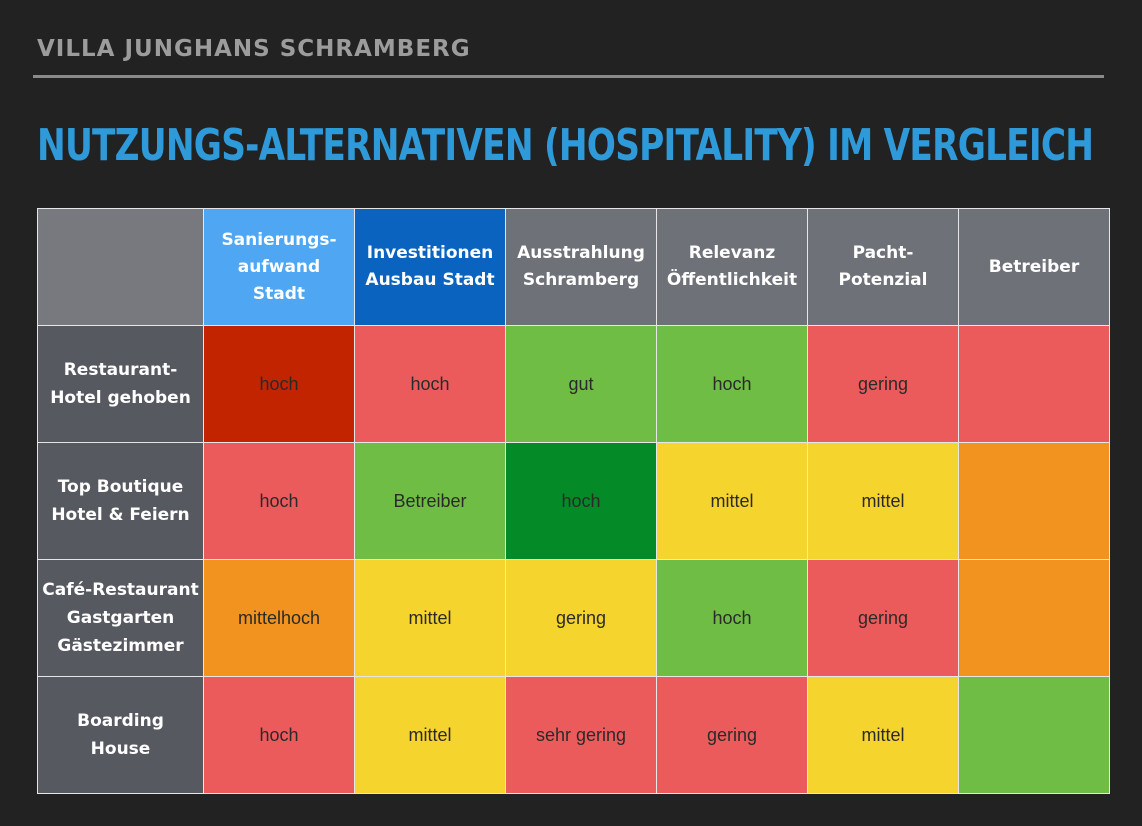 This screenshot has height=826, width=1142. What do you see at coordinates (120, 398) in the screenshot?
I see `row-header-line: Hotel gehoben` at bounding box center [120, 398].